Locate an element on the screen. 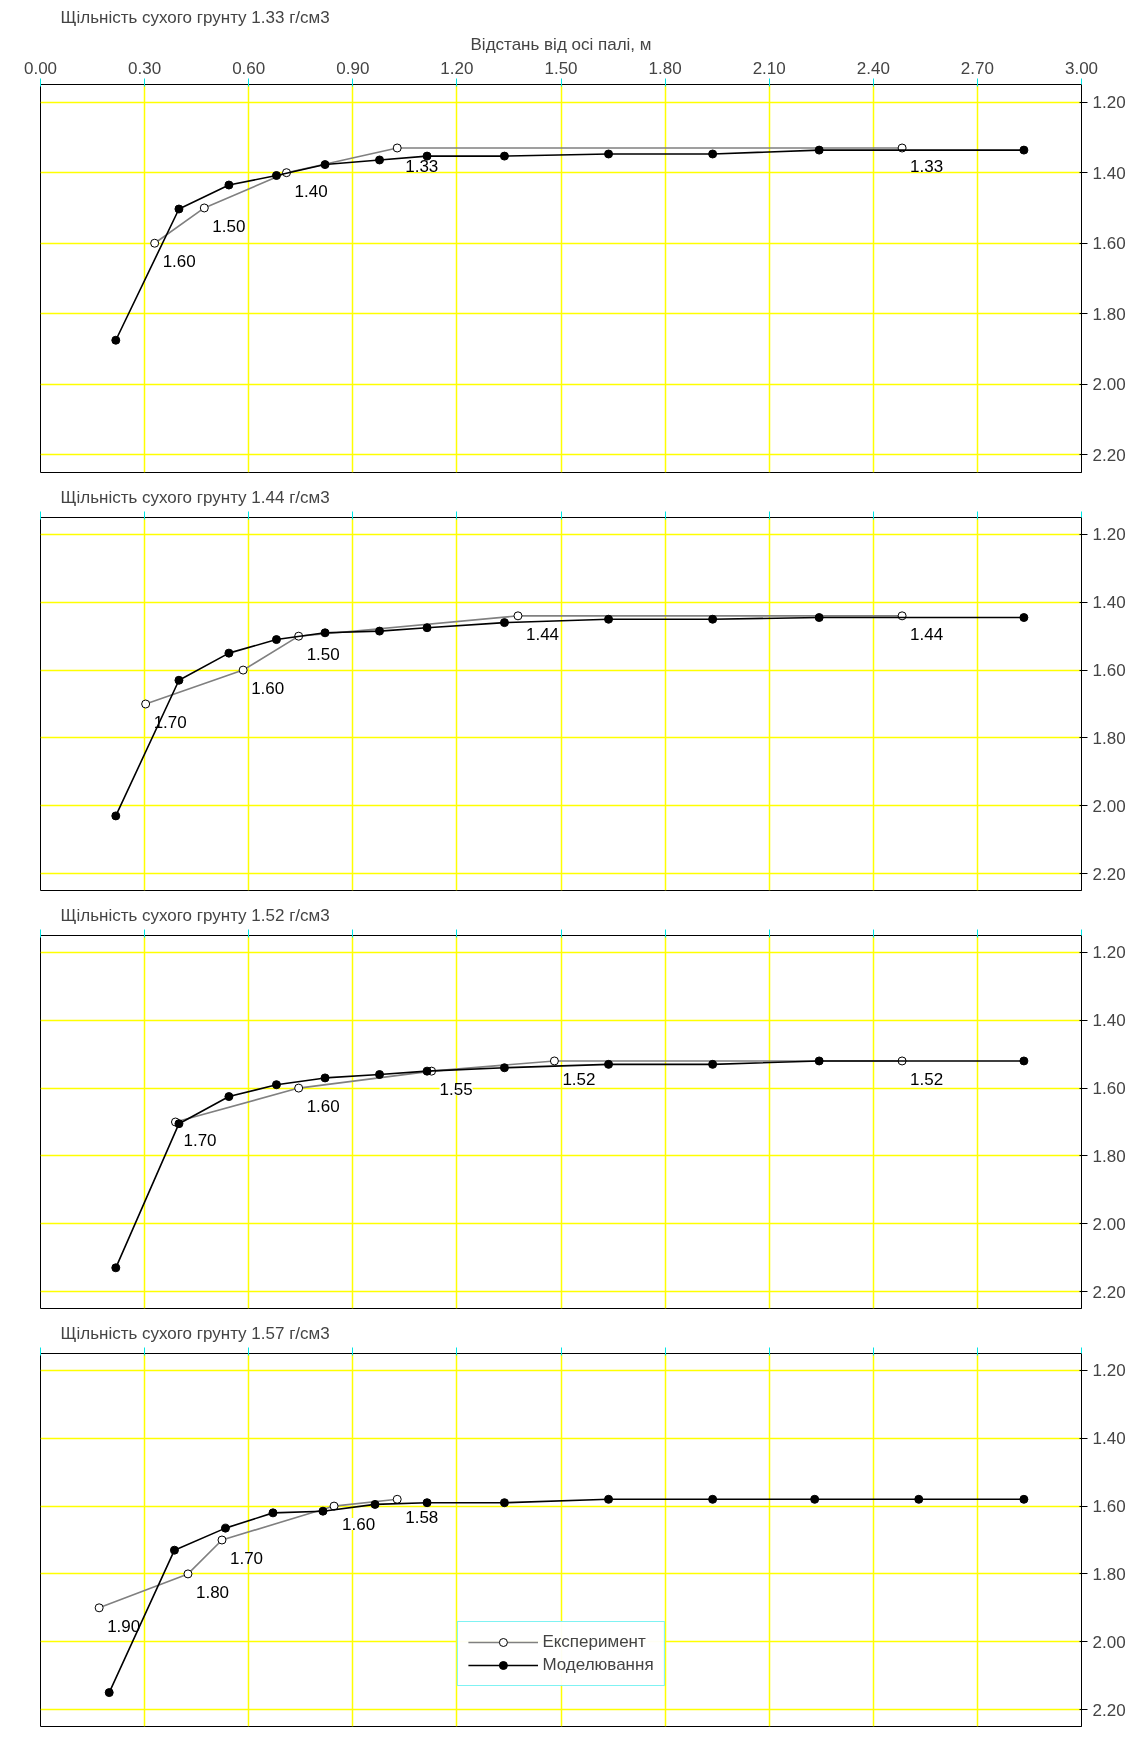  chart-title: Щільність сухого грунту 1.44 г/см3 is located at coordinates (195, 497).